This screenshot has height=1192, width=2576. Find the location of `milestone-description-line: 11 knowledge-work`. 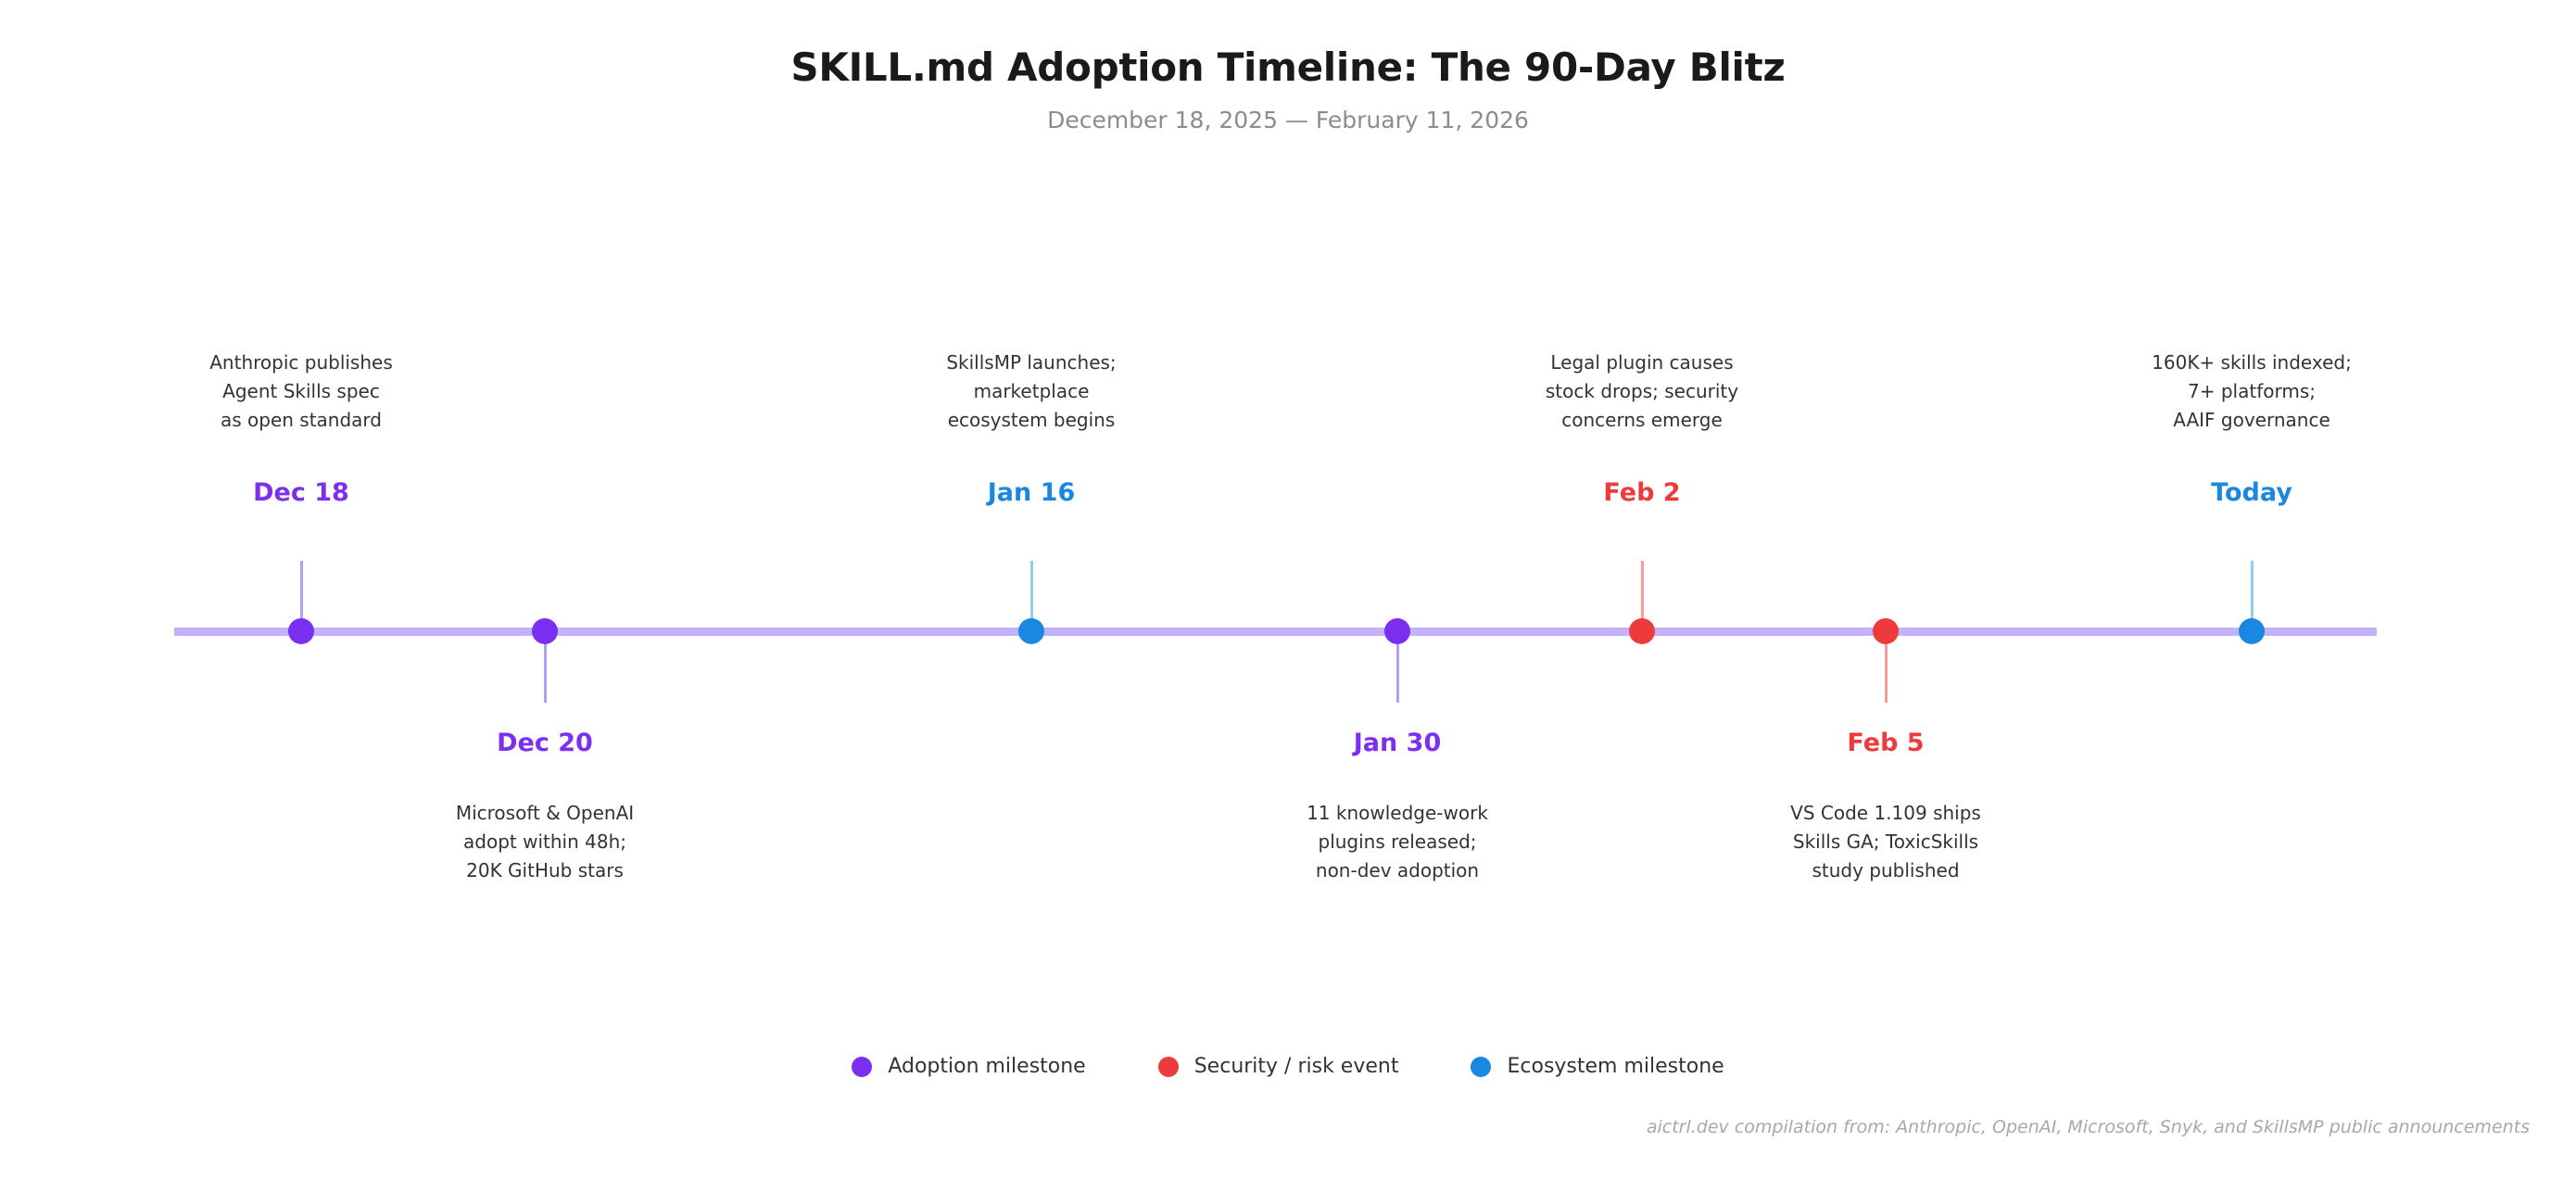

milestone-description-line: 11 knowledge-work is located at coordinates (1397, 813).